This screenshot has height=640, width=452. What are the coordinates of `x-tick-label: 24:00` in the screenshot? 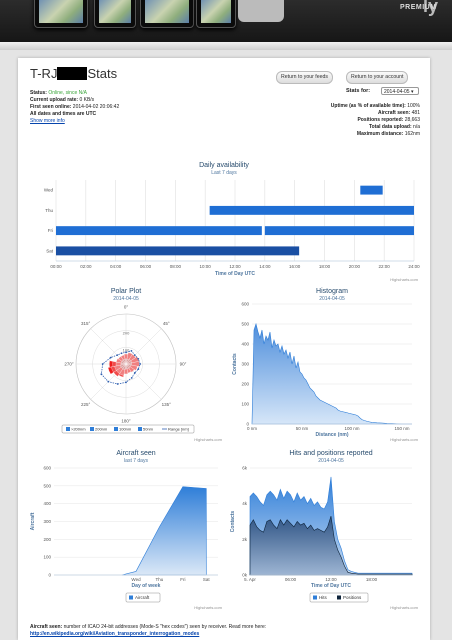 It's located at (414, 266).